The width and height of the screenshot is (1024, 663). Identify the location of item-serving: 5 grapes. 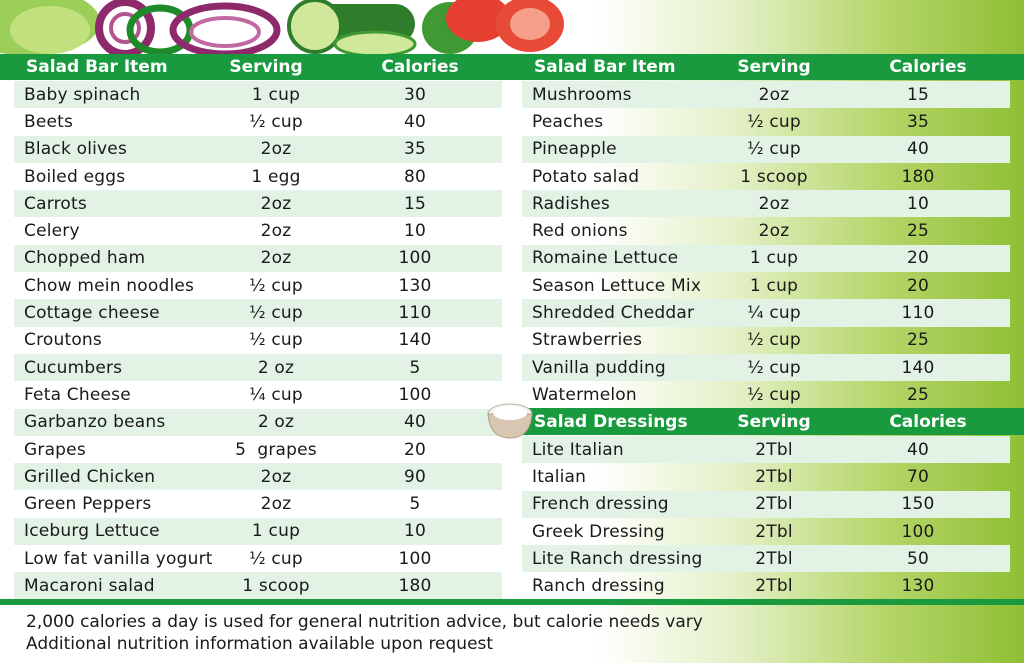
(276, 449).